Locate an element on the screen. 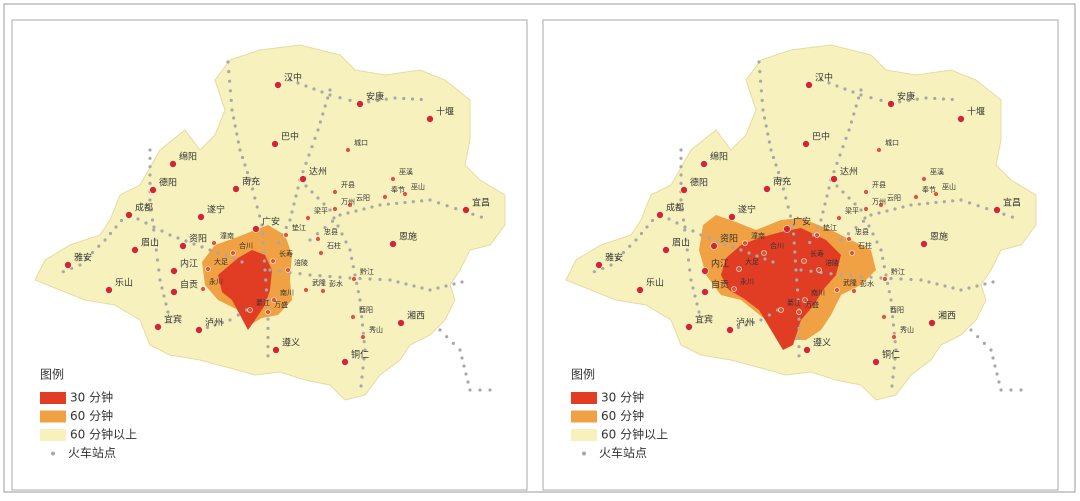 This screenshot has height=501, width=1080. city-label: 开县 is located at coordinates (879, 185).